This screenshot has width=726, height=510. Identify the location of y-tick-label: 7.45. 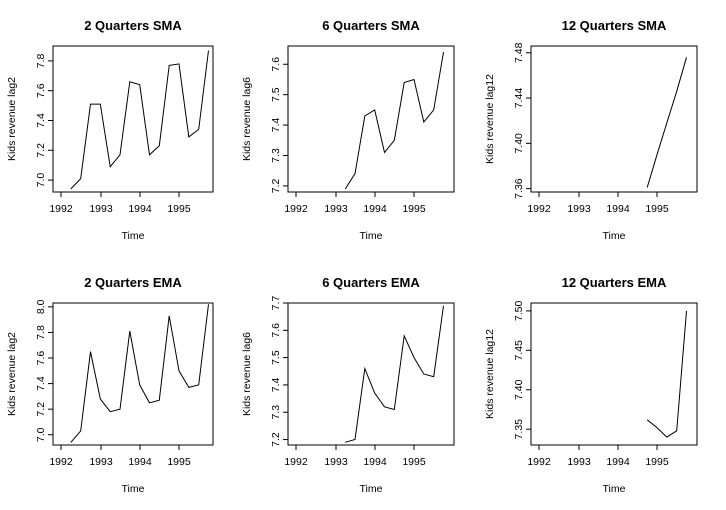
(519, 350).